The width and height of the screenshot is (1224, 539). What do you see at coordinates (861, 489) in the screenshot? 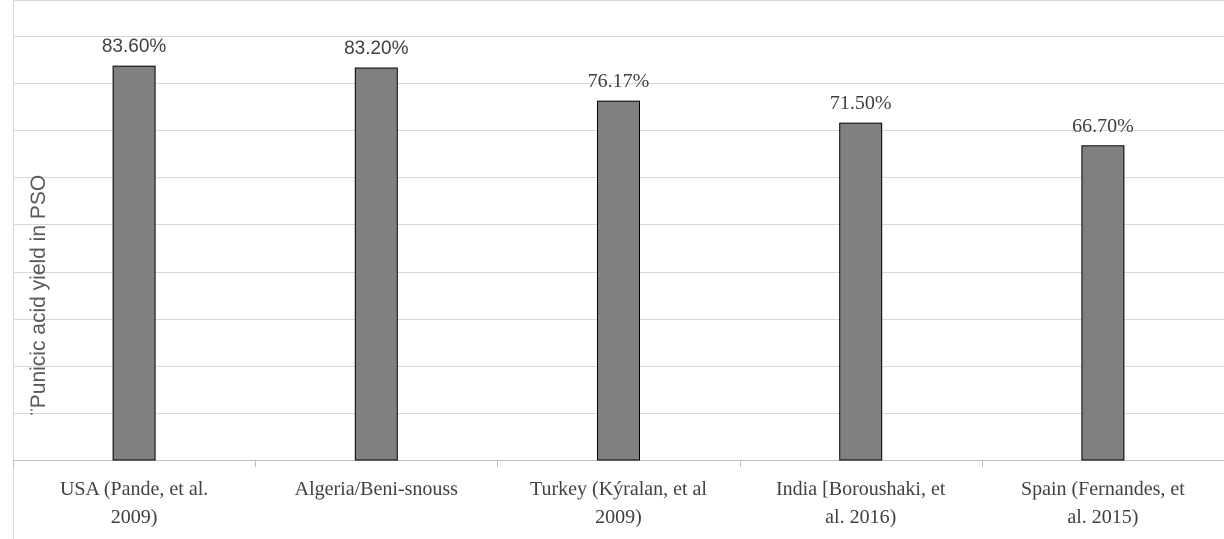
I see `x-tick-label-line: India [Boroushaki, et` at bounding box center [861, 489].